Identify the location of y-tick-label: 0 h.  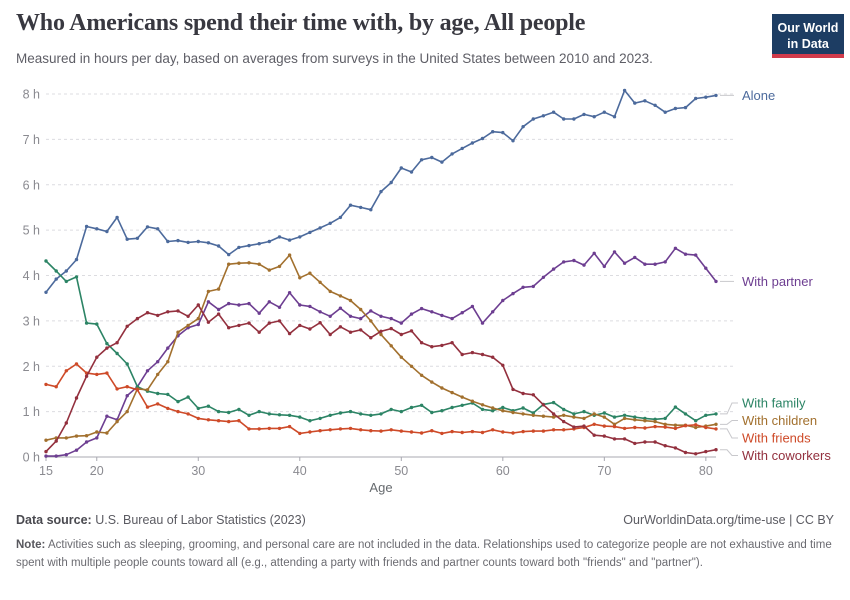
(31, 458).